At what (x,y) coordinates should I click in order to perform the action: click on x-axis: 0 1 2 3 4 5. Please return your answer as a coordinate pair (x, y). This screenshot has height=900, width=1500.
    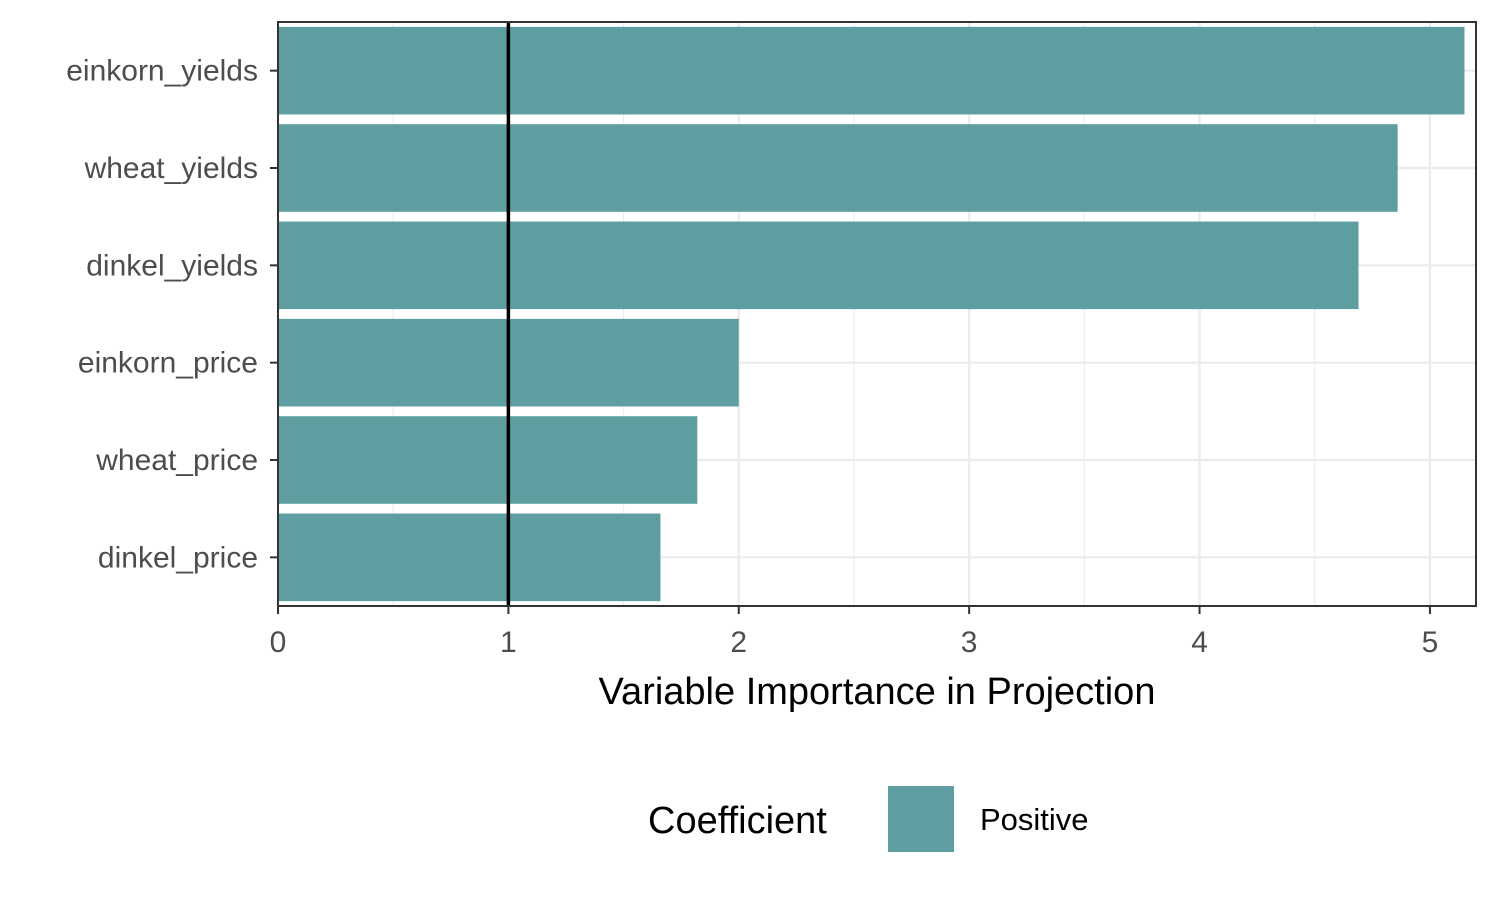
    Looking at the image, I should click on (854, 632).